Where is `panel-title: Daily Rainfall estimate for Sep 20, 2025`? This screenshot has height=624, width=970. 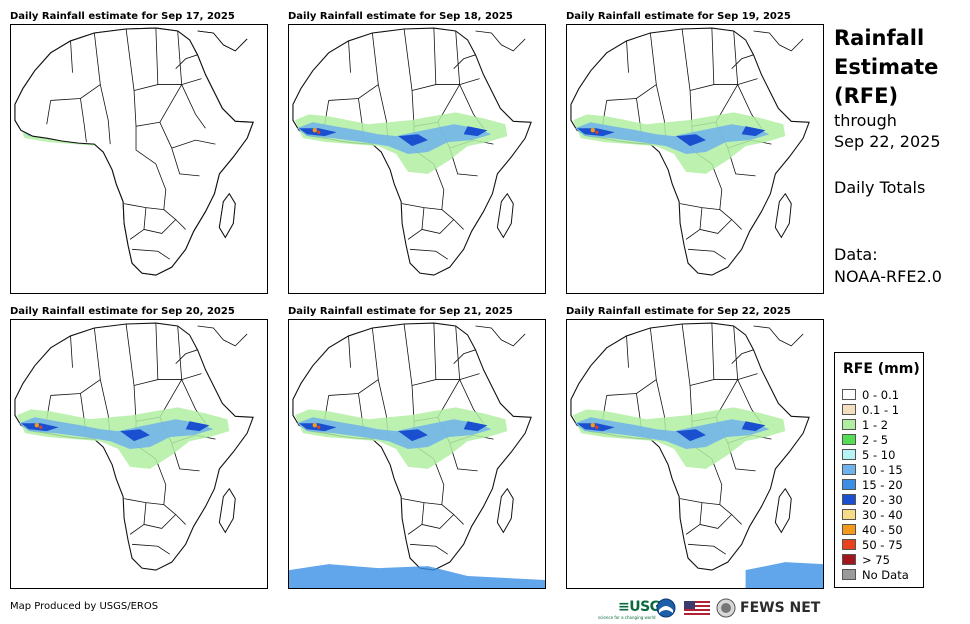 panel-title: Daily Rainfall estimate for Sep 20, 2025 is located at coordinates (122, 311).